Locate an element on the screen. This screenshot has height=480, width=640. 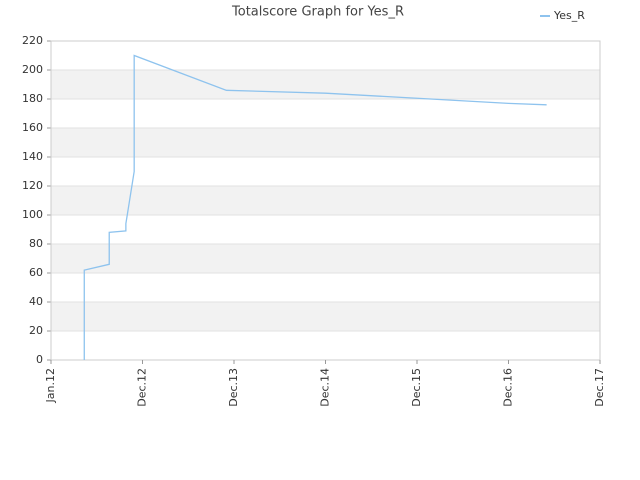
y-tick-label: 220 is located at coordinates (32, 40).